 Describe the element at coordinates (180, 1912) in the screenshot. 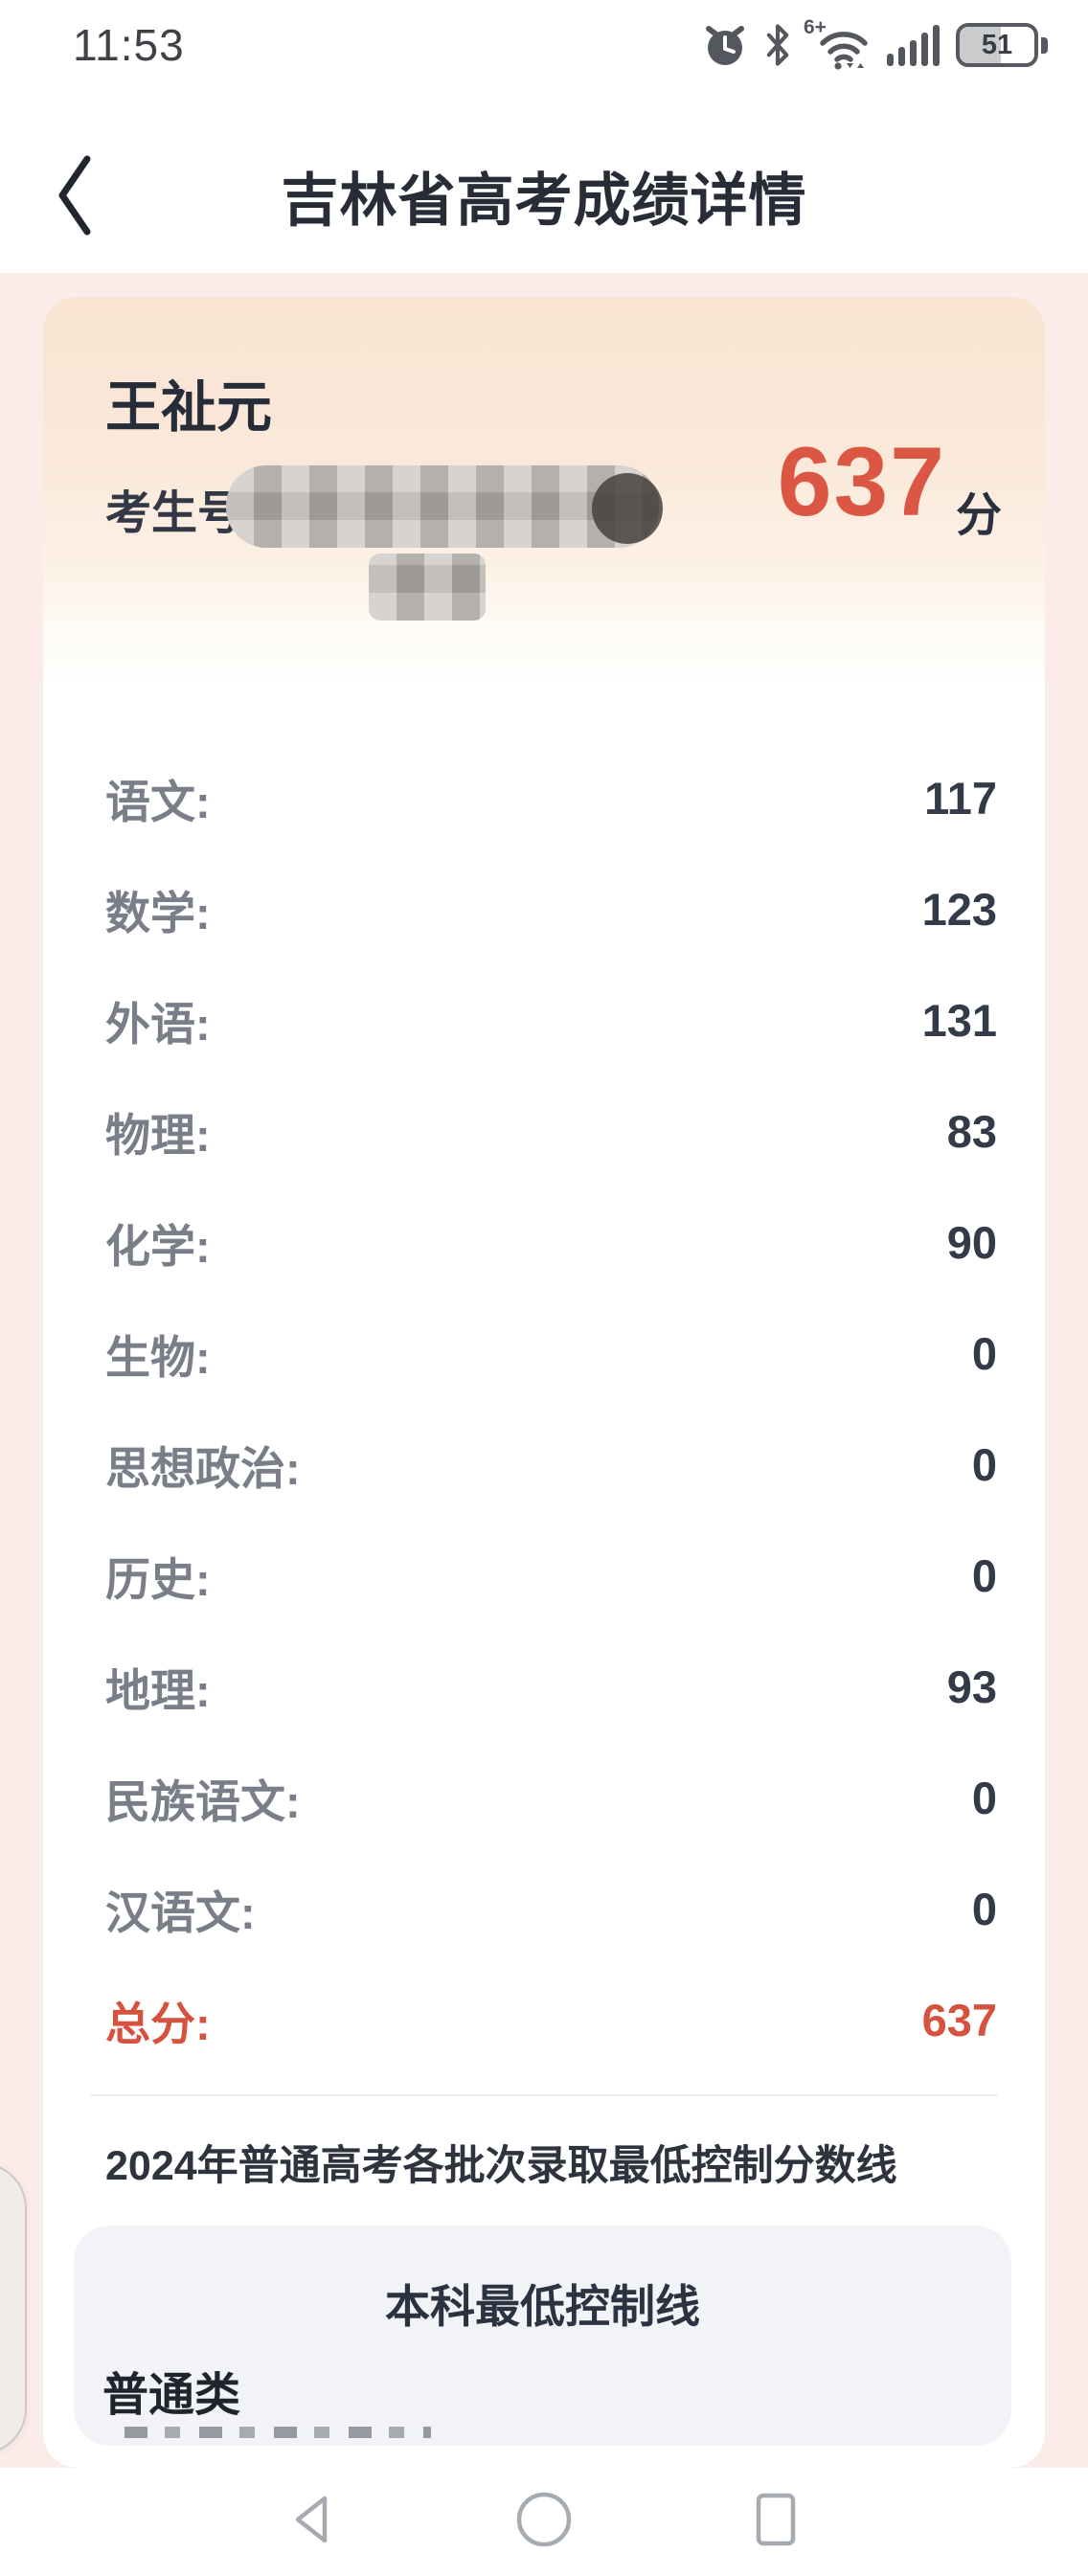

I see `subject-label: 汉语文:` at that location.